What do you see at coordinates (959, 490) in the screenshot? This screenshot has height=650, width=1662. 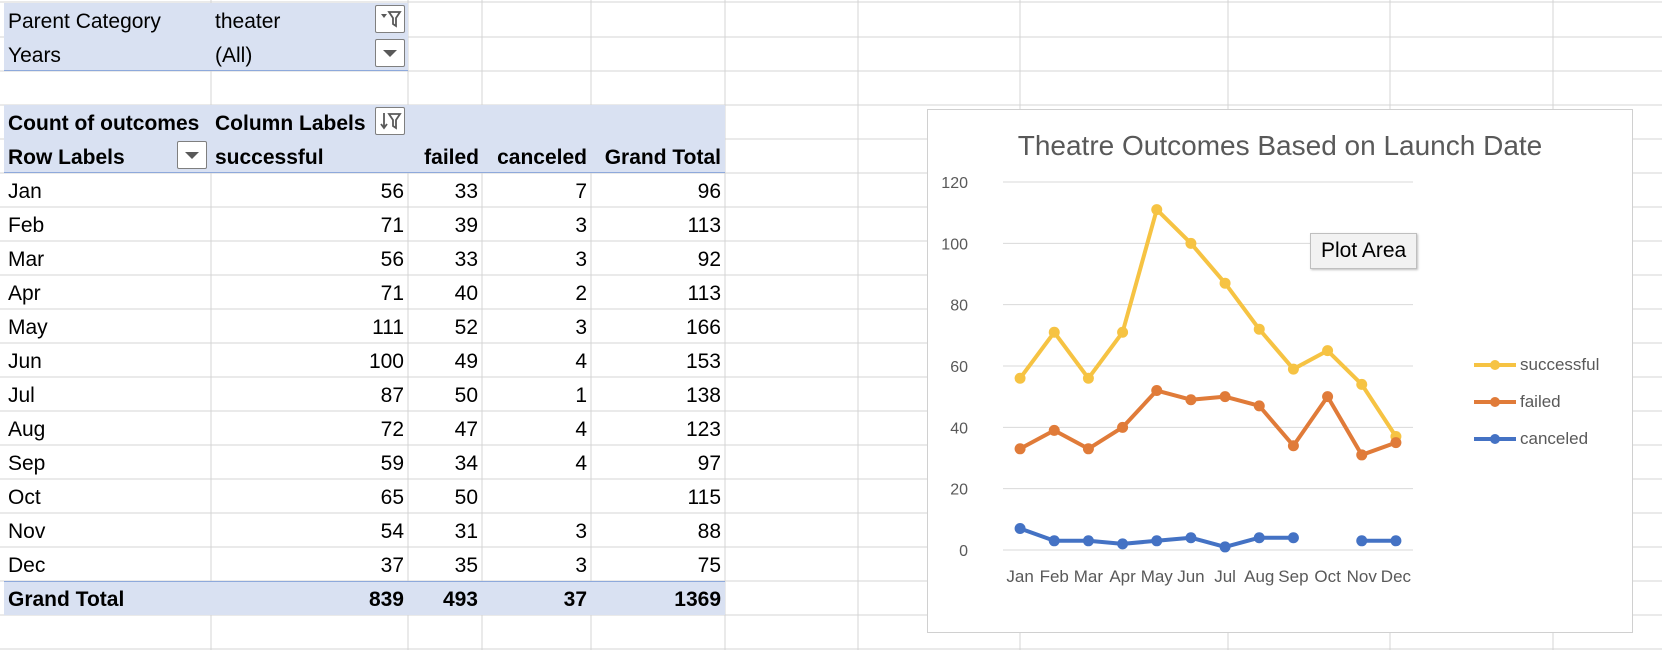 I see `y-tick-label: 20` at bounding box center [959, 490].